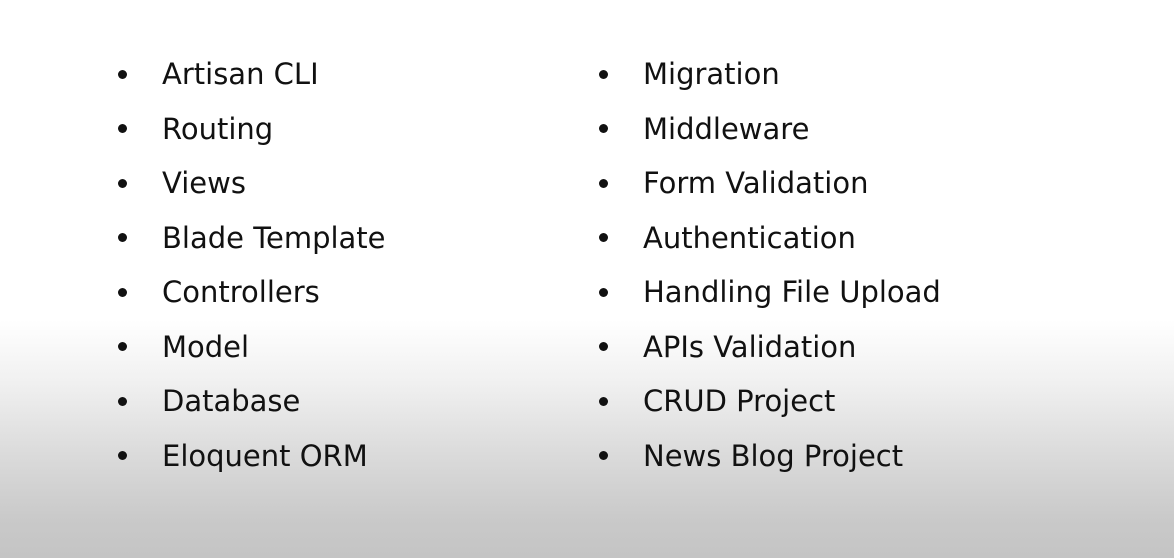 This screenshot has width=1174, height=558. Describe the element at coordinates (711, 74) in the screenshot. I see `list-item-label: Migration` at that location.